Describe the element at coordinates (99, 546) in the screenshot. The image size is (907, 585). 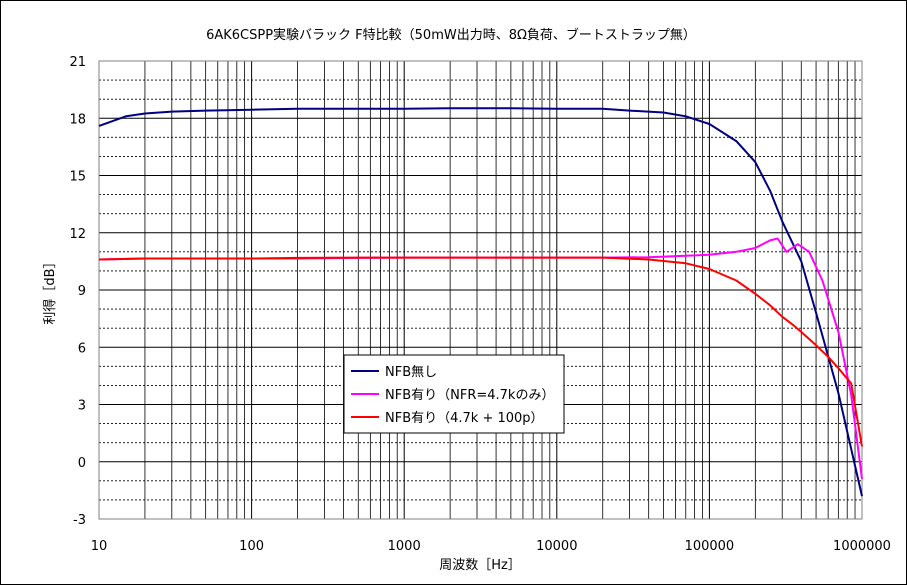
I see `x-tick-label: 10` at that location.